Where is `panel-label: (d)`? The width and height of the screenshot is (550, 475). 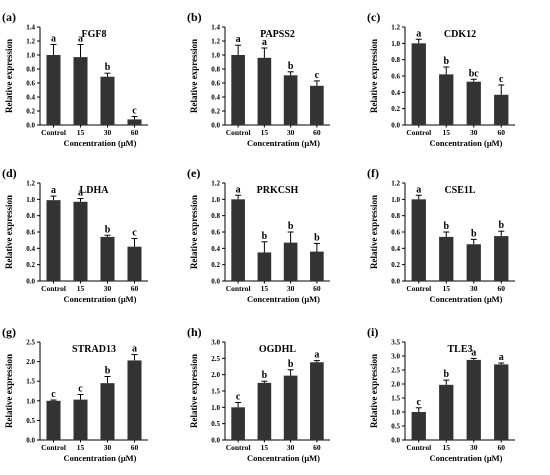 panel-label: (d) is located at coordinates (9, 173).